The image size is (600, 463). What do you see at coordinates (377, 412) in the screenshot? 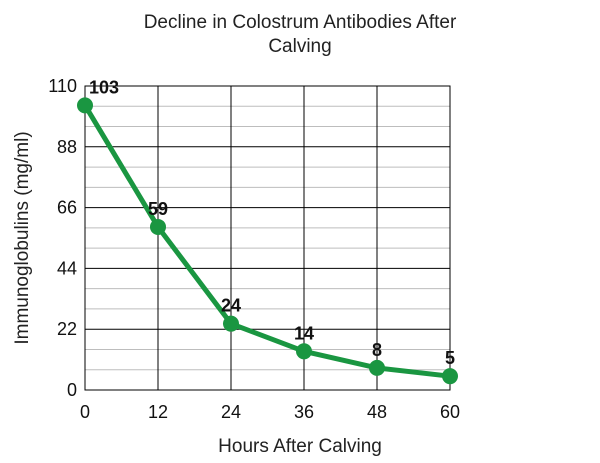
I see `x-tick-label: 48` at bounding box center [377, 412].